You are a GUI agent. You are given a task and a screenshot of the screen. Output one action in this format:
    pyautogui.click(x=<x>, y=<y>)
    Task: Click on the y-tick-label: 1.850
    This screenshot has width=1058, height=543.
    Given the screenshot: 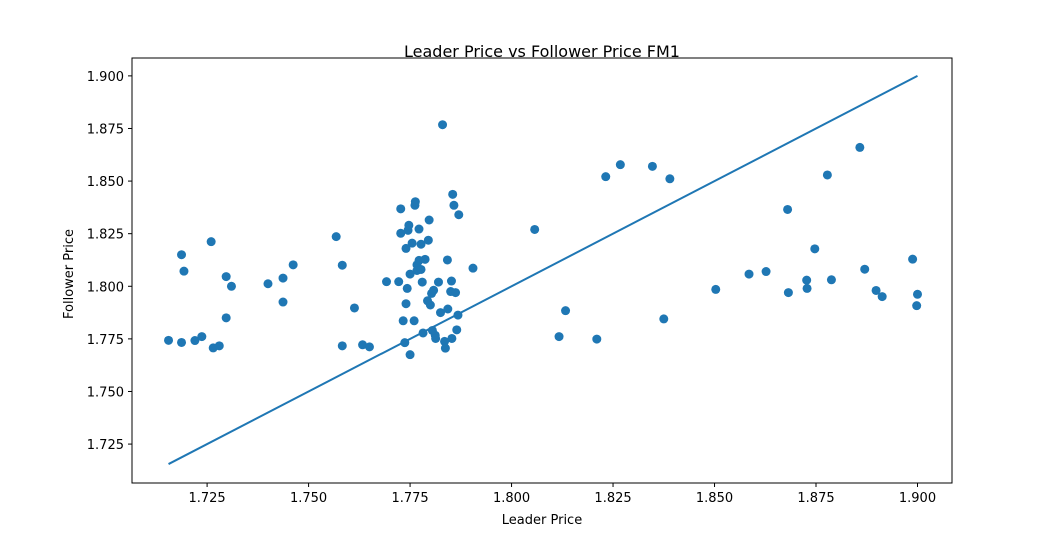 What is the action you would take?
    pyautogui.click(x=105, y=182)
    